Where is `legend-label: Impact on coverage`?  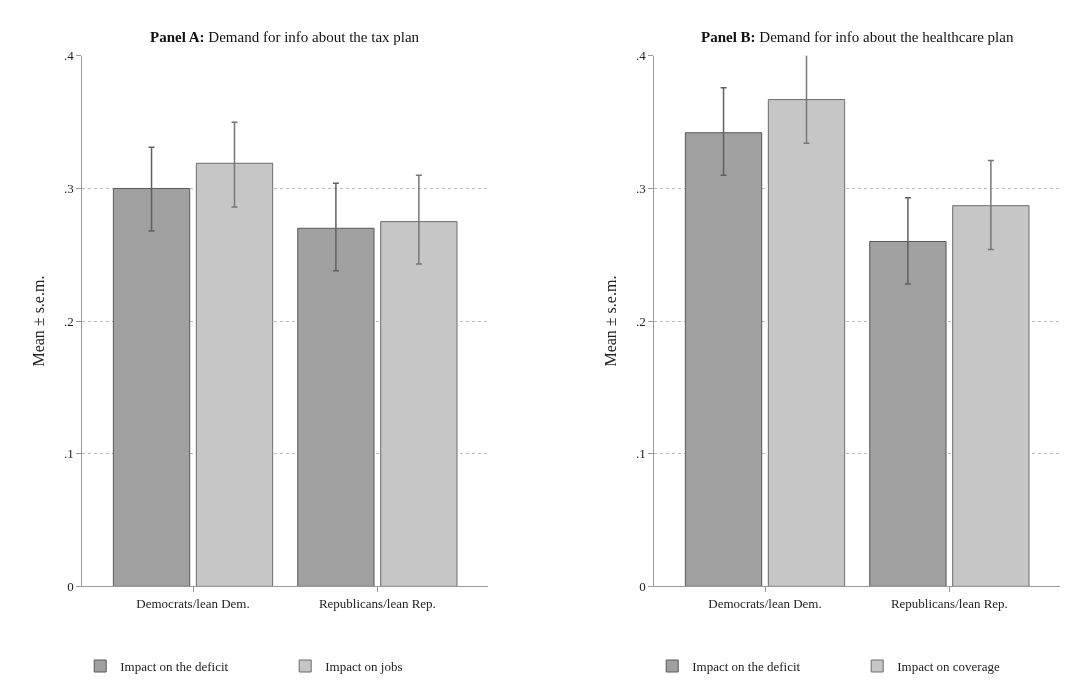 legend-label: Impact on coverage is located at coordinates (948, 667).